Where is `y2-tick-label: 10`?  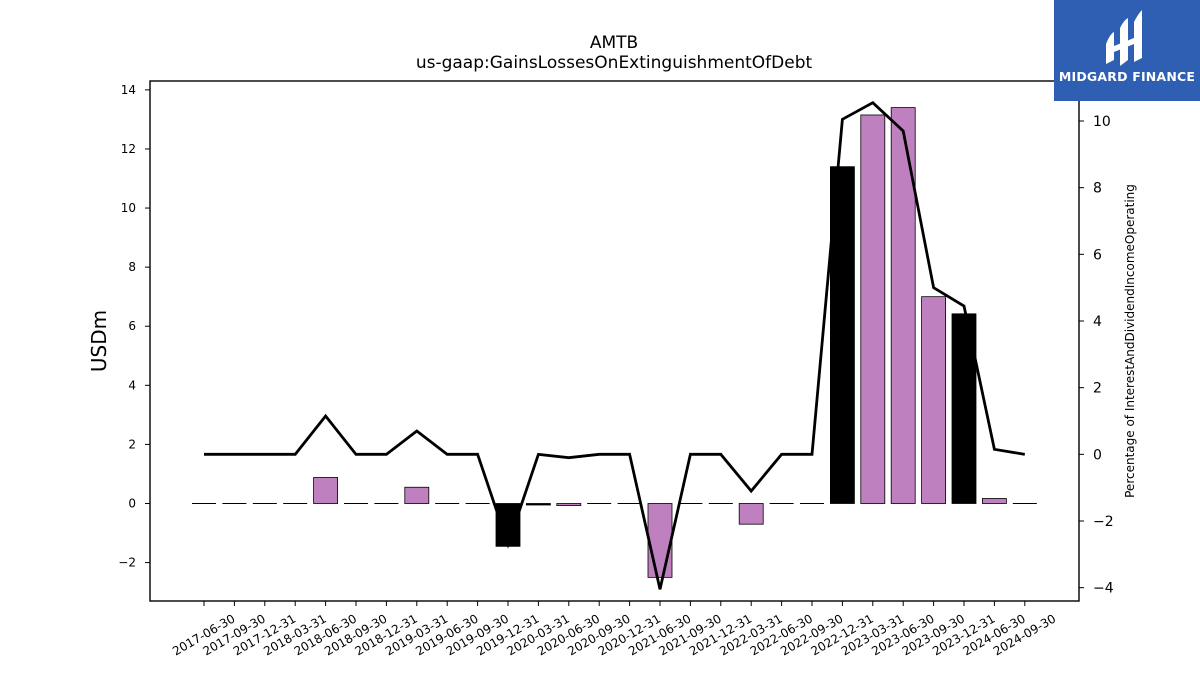 y2-tick-label: 10 is located at coordinates (1102, 122).